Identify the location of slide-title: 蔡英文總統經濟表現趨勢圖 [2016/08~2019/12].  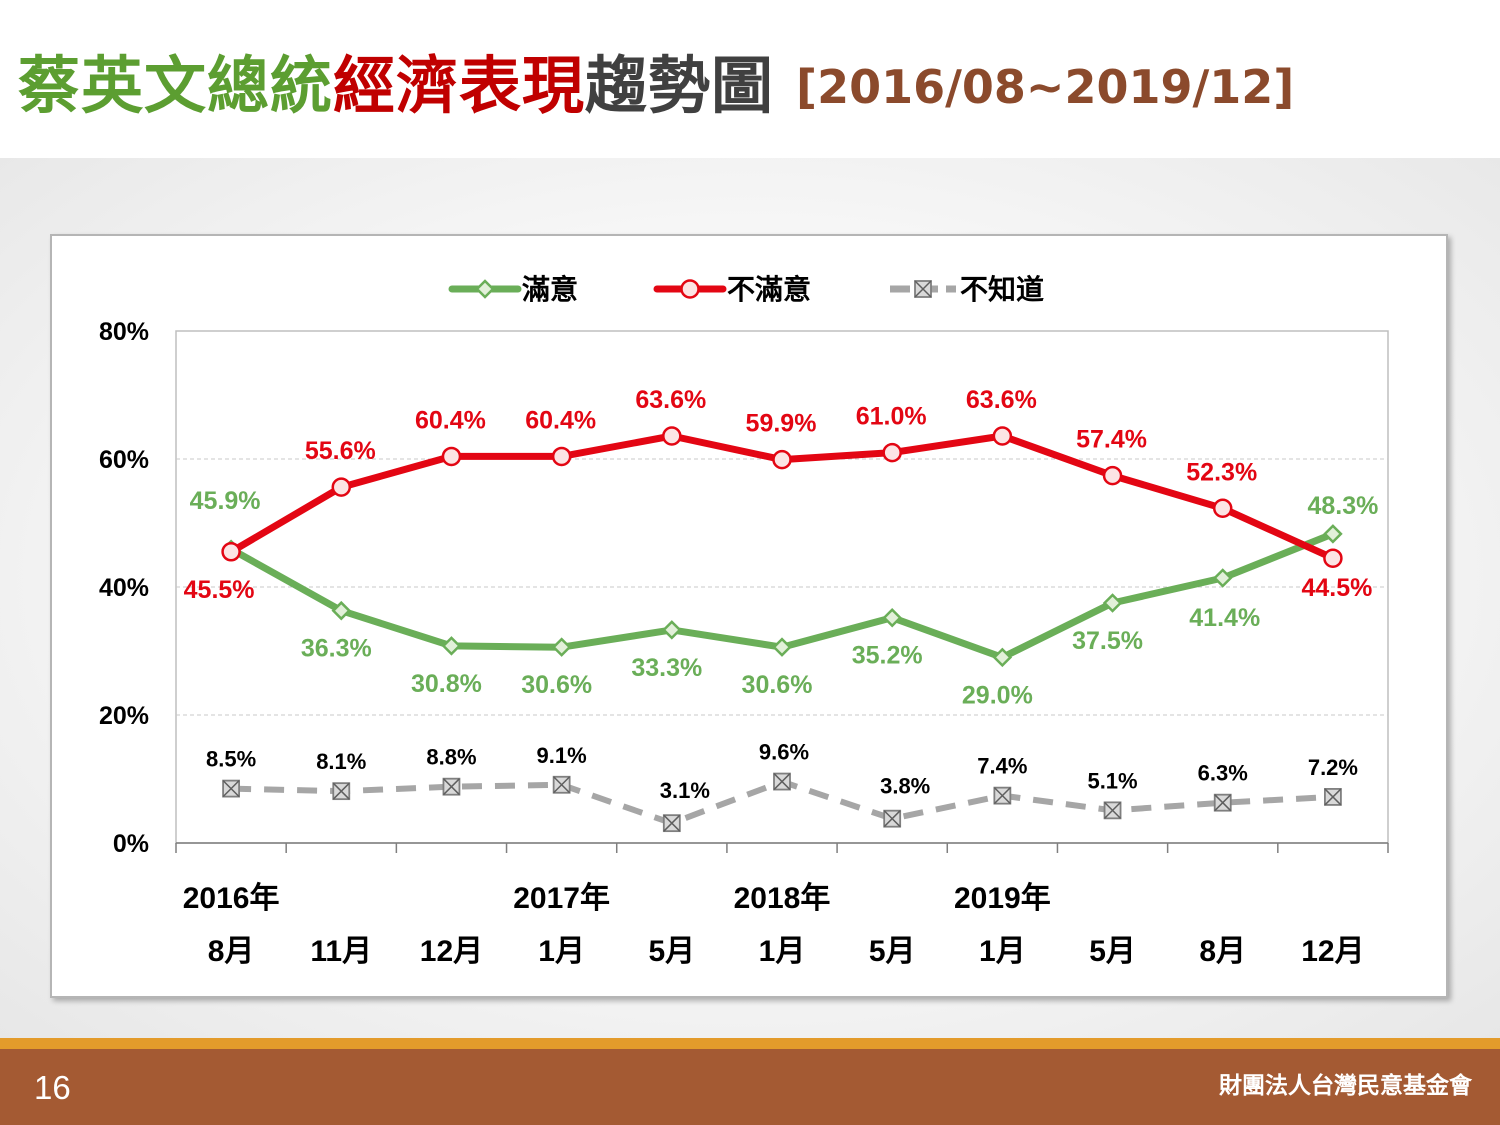
(656, 86).